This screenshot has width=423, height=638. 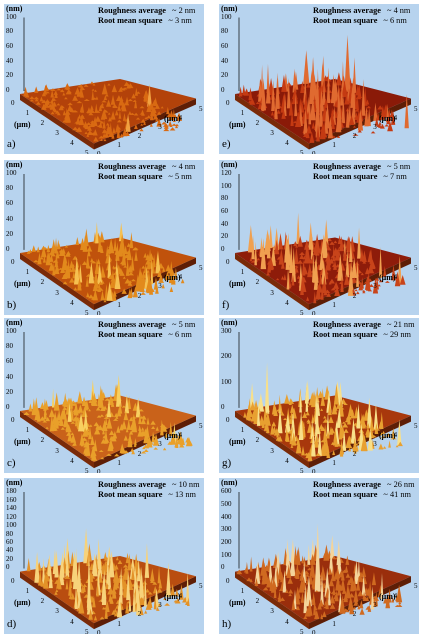 I want to click on right-axis-unit: (μm), so click(x=172, y=118).